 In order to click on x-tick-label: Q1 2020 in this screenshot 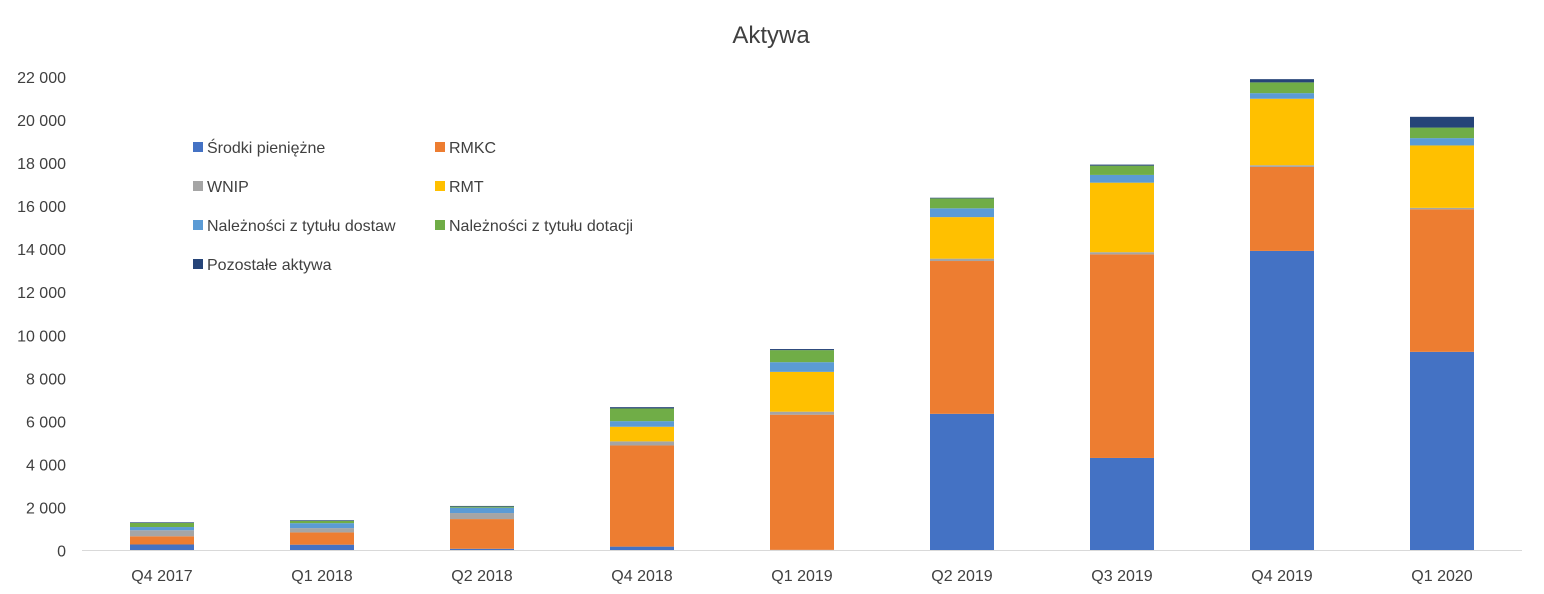, I will do `click(1441, 576)`.